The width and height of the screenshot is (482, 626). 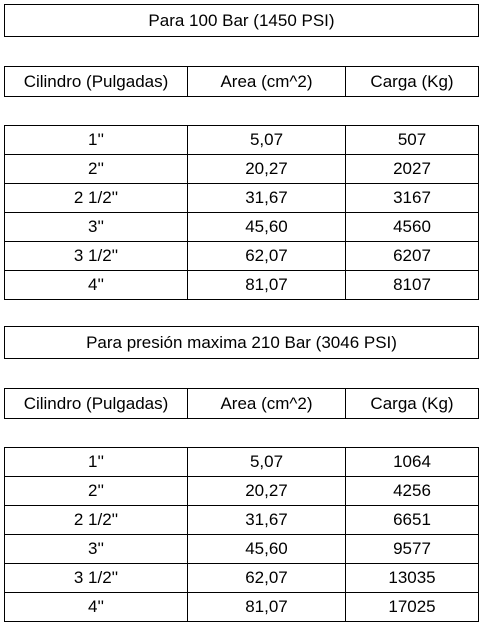 What do you see at coordinates (241, 20) in the screenshot?
I see `section-title: Para 100 Bar (1450 PSI)` at bounding box center [241, 20].